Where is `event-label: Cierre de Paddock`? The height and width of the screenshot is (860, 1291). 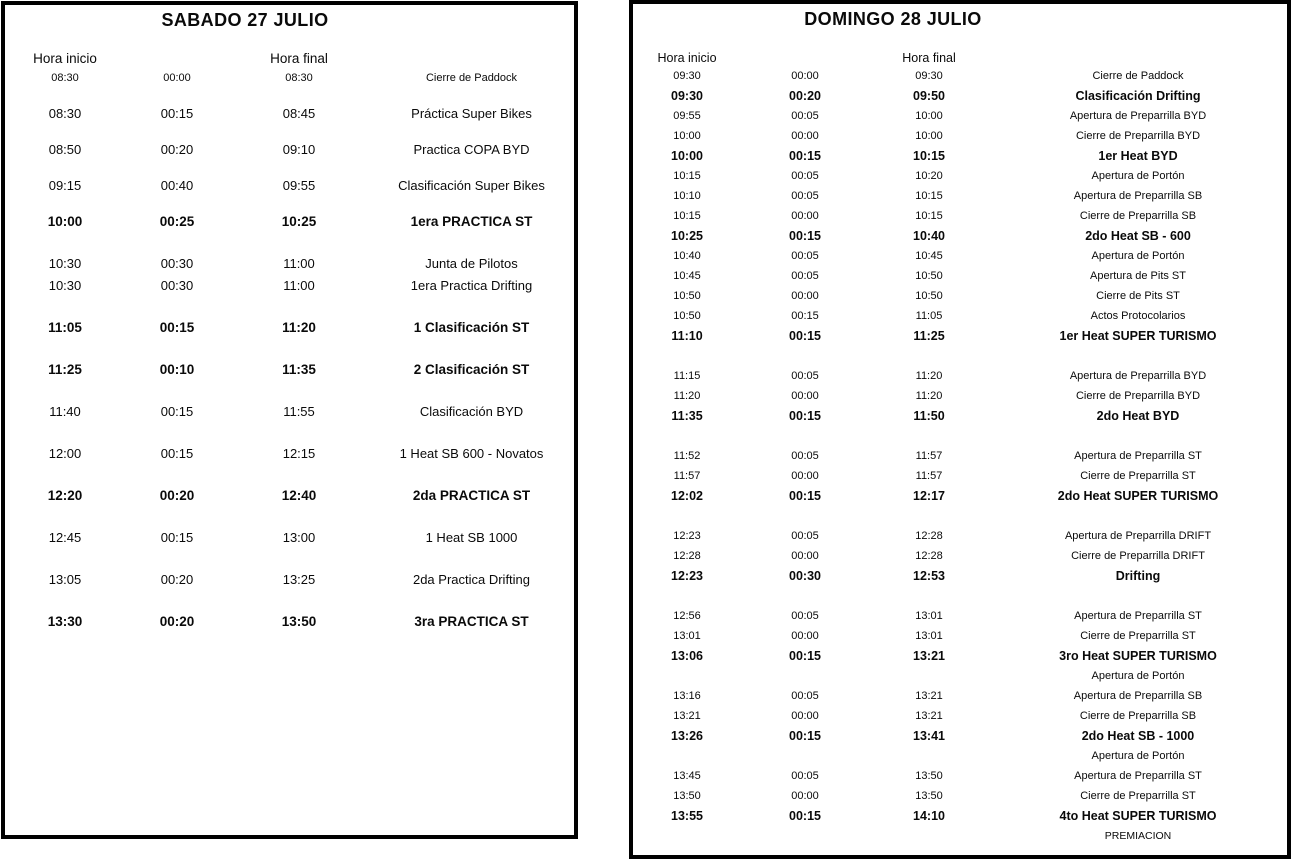
event-label: Cierre de Paddock is located at coordinates (471, 78).